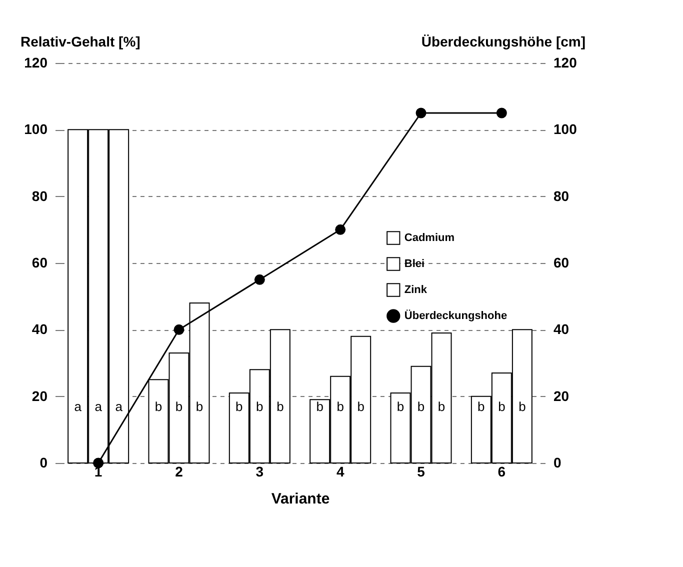 The width and height of the screenshot is (683, 567). What do you see at coordinates (566, 62) in the screenshot?
I see `y2-tick-label: 120` at bounding box center [566, 62].